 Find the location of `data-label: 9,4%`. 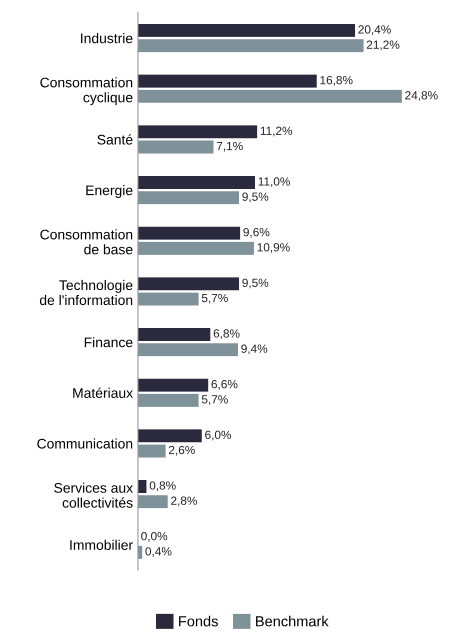

data-label: 9,4% is located at coordinates (254, 349).